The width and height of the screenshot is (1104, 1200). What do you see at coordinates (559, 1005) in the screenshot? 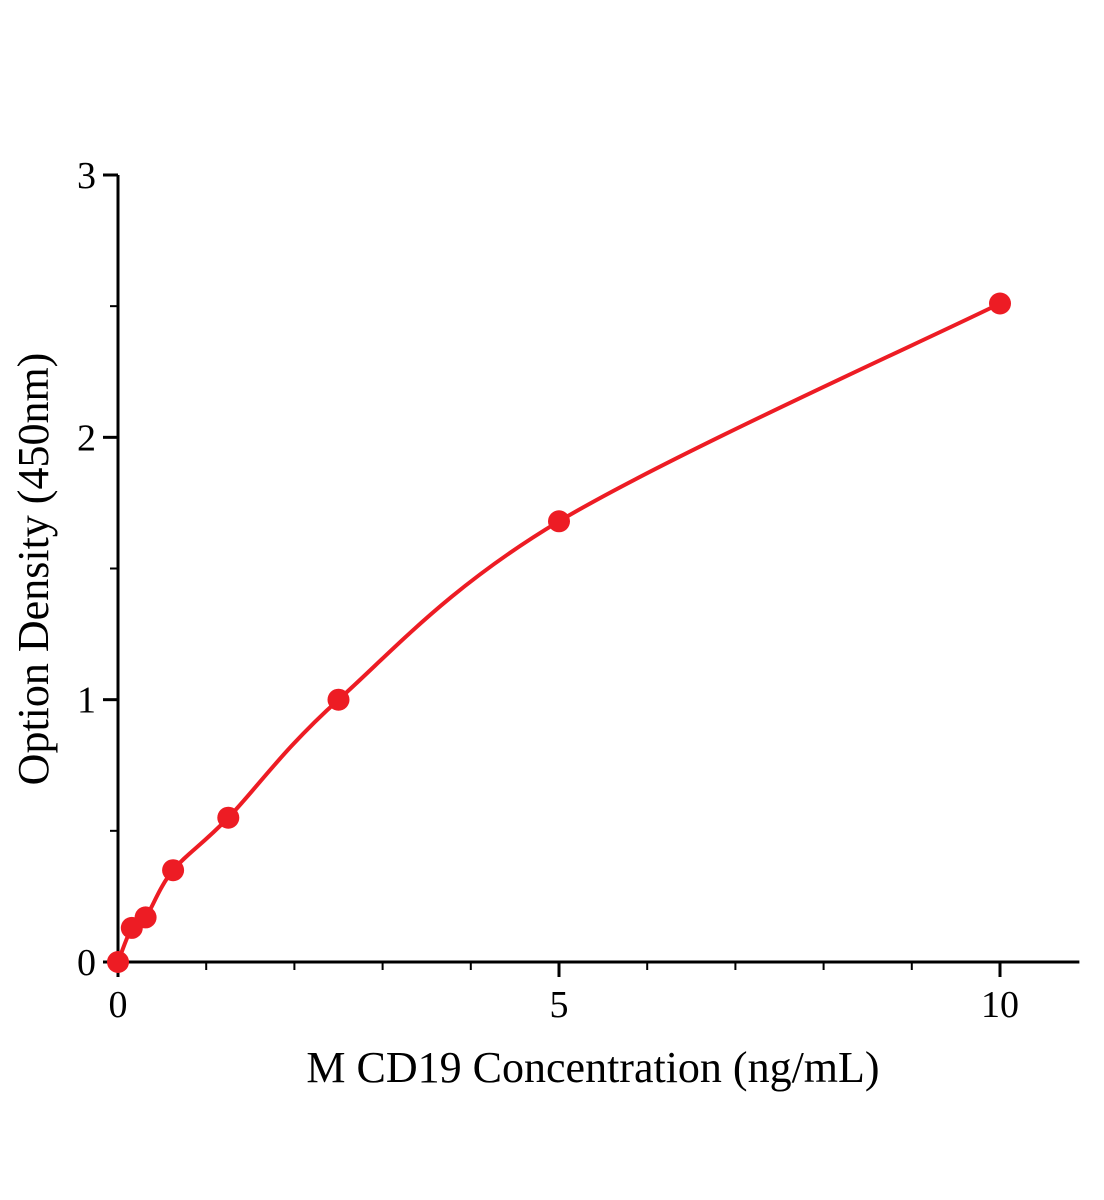
I see `x-tick-label: 5` at bounding box center [559, 1005].